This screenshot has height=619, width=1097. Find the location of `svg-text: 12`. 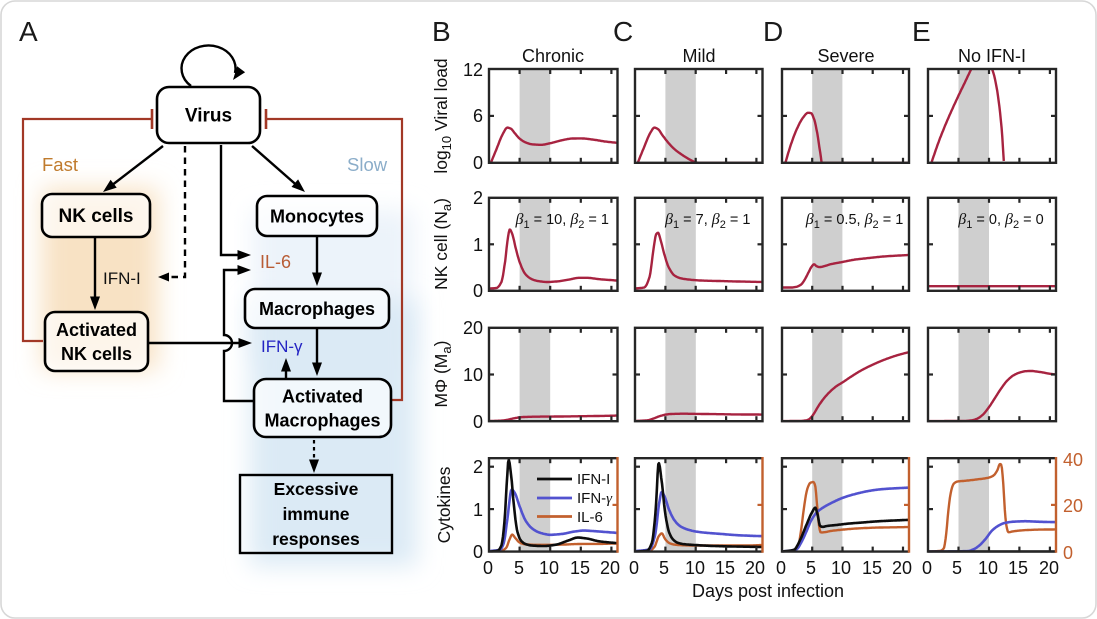

svg-text: 12 is located at coordinates (473, 70).